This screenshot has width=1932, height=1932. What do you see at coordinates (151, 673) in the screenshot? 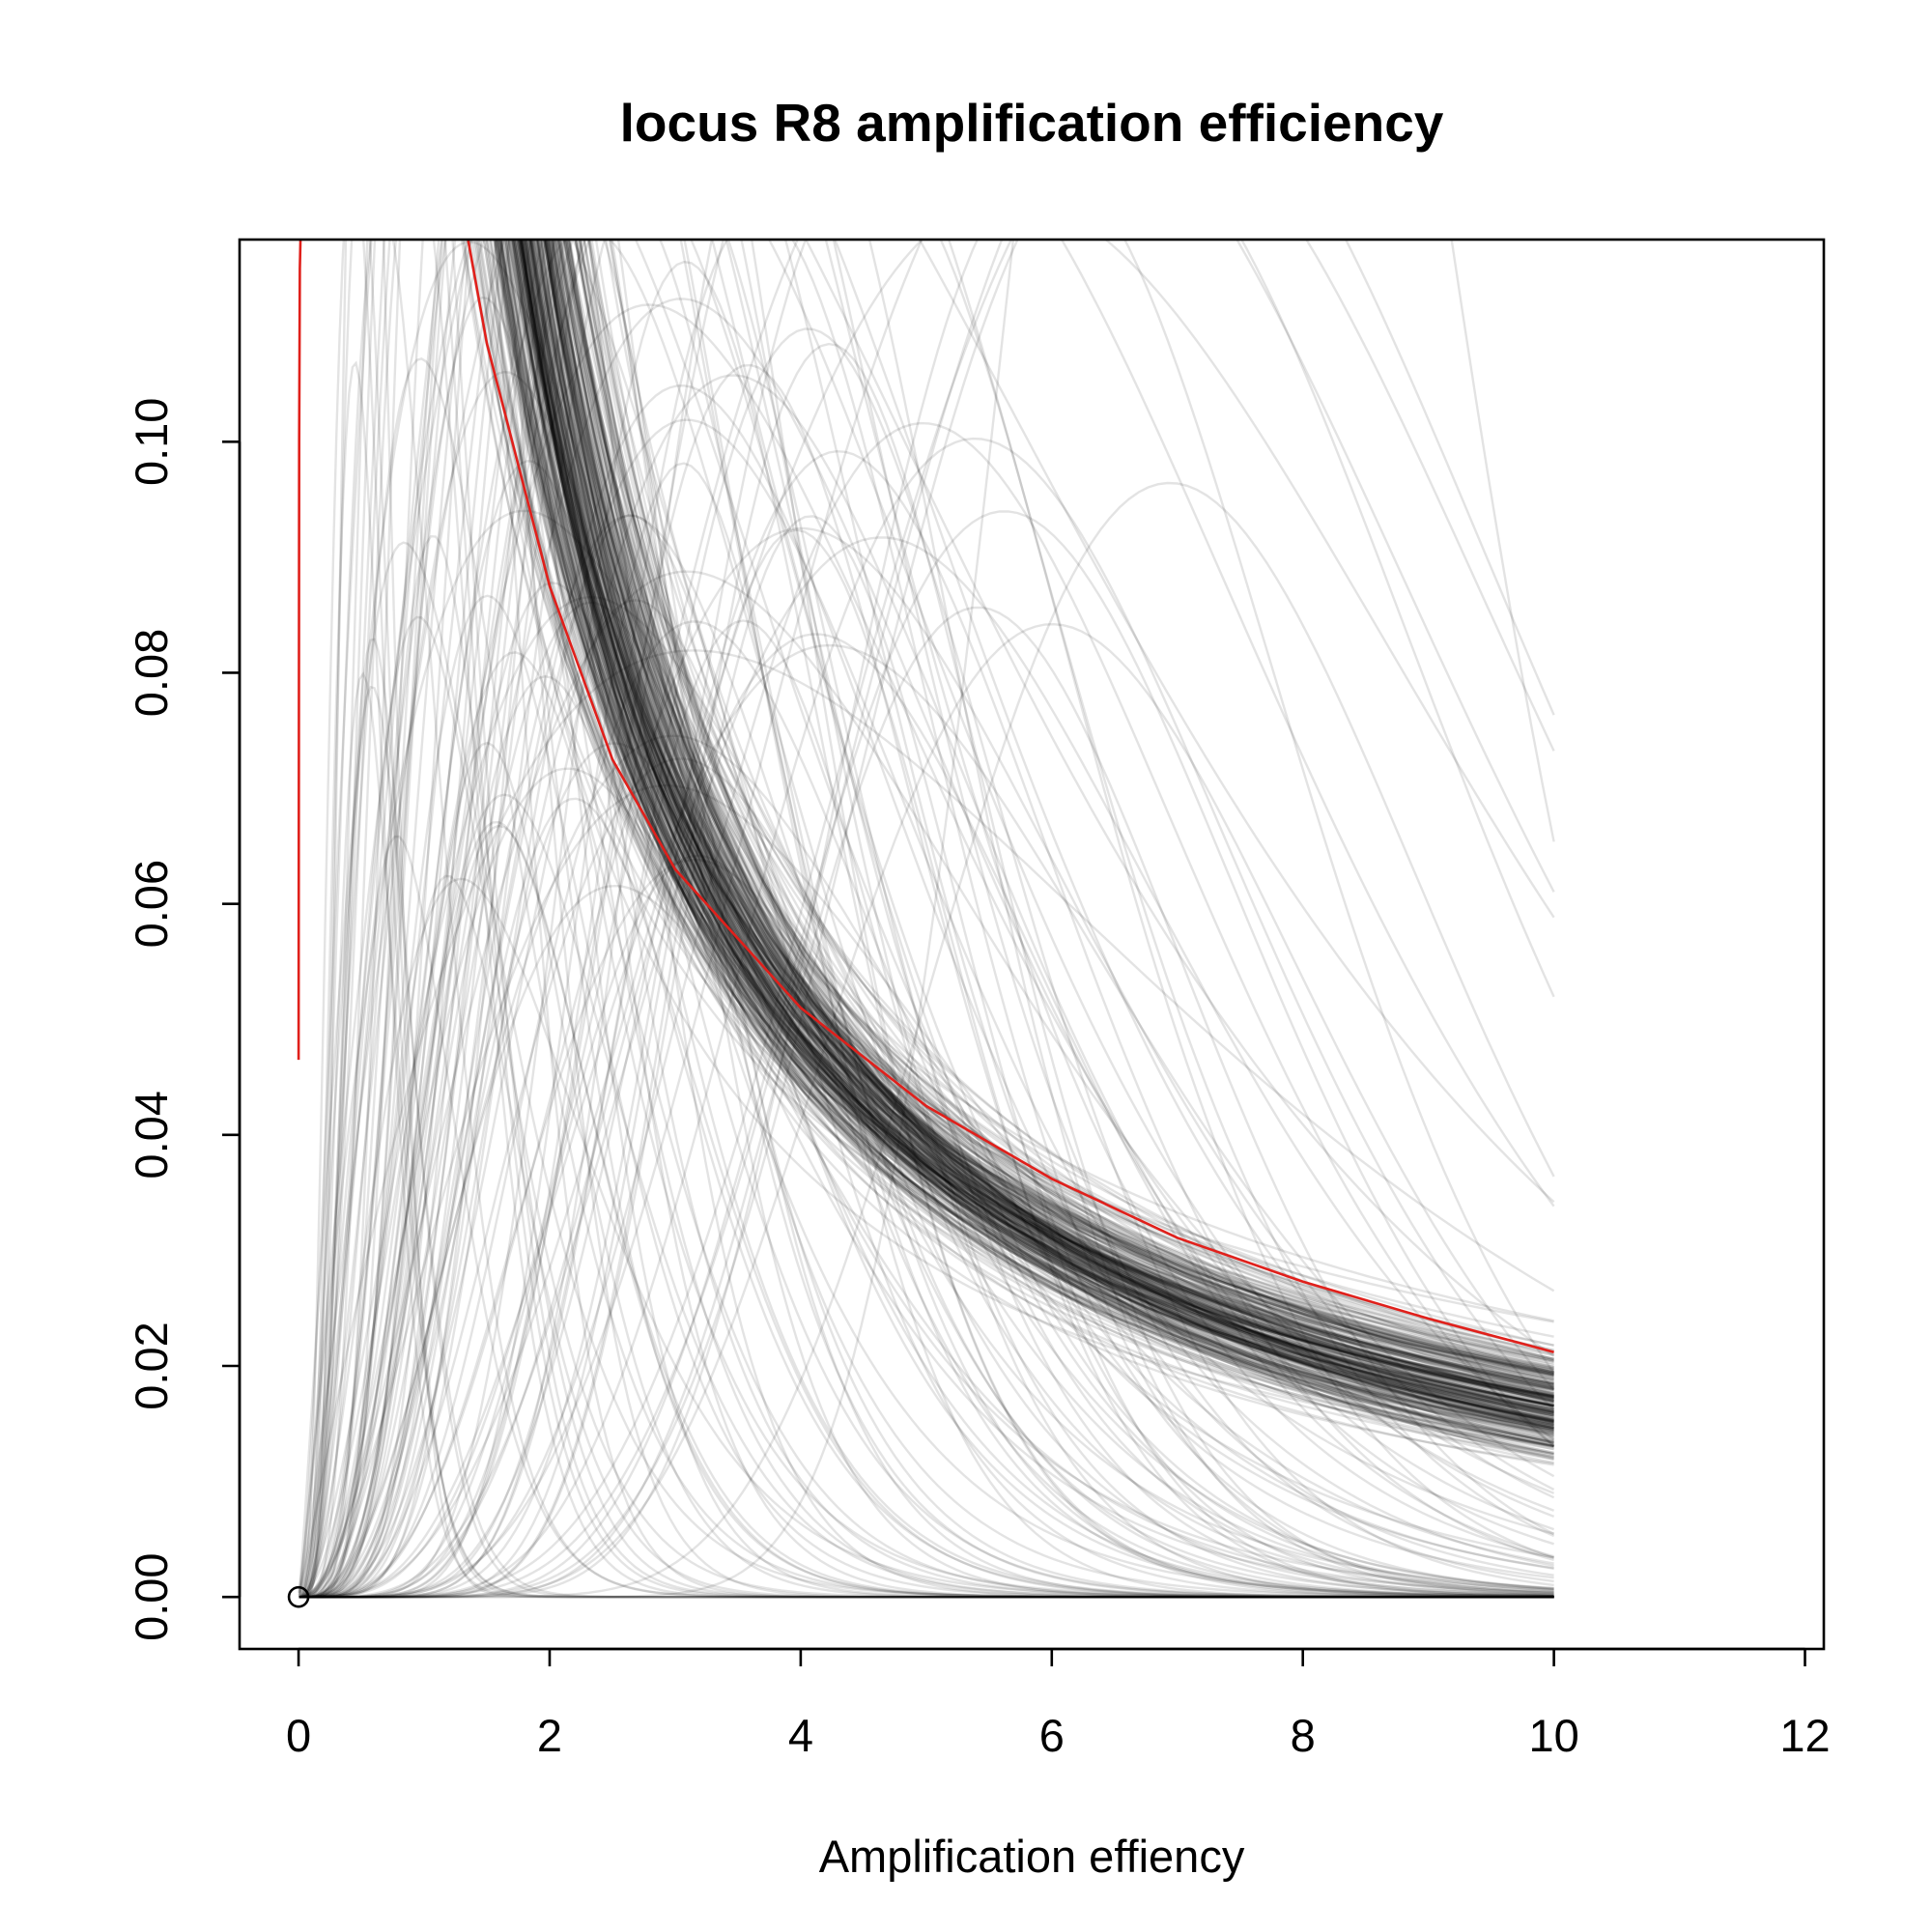
I see `y-tick-label: 0.08` at bounding box center [151, 673].